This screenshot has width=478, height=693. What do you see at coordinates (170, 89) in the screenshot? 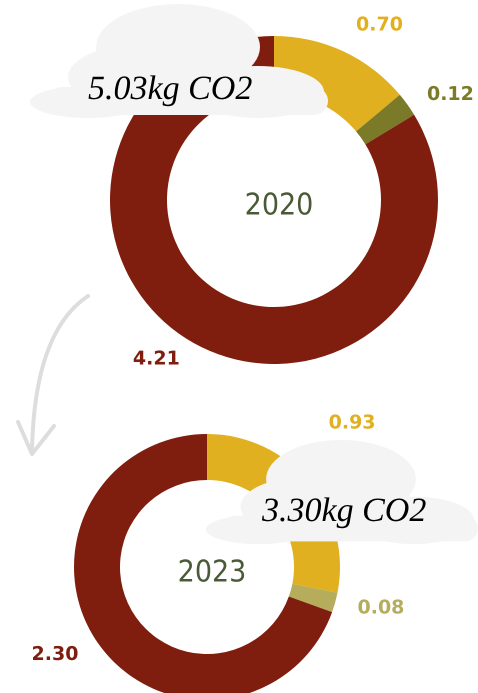
I see `text: 5.03kg CO2` at bounding box center [170, 89].